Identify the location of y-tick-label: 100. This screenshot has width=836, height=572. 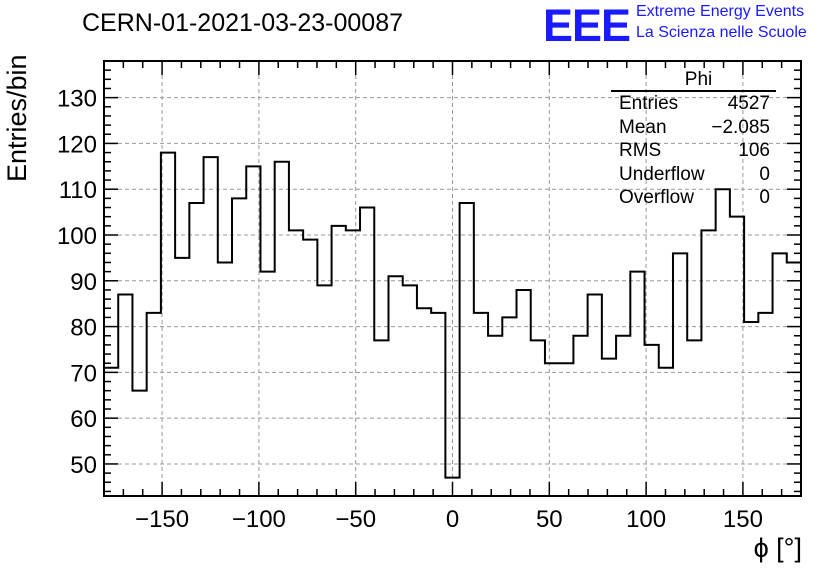
(77, 236).